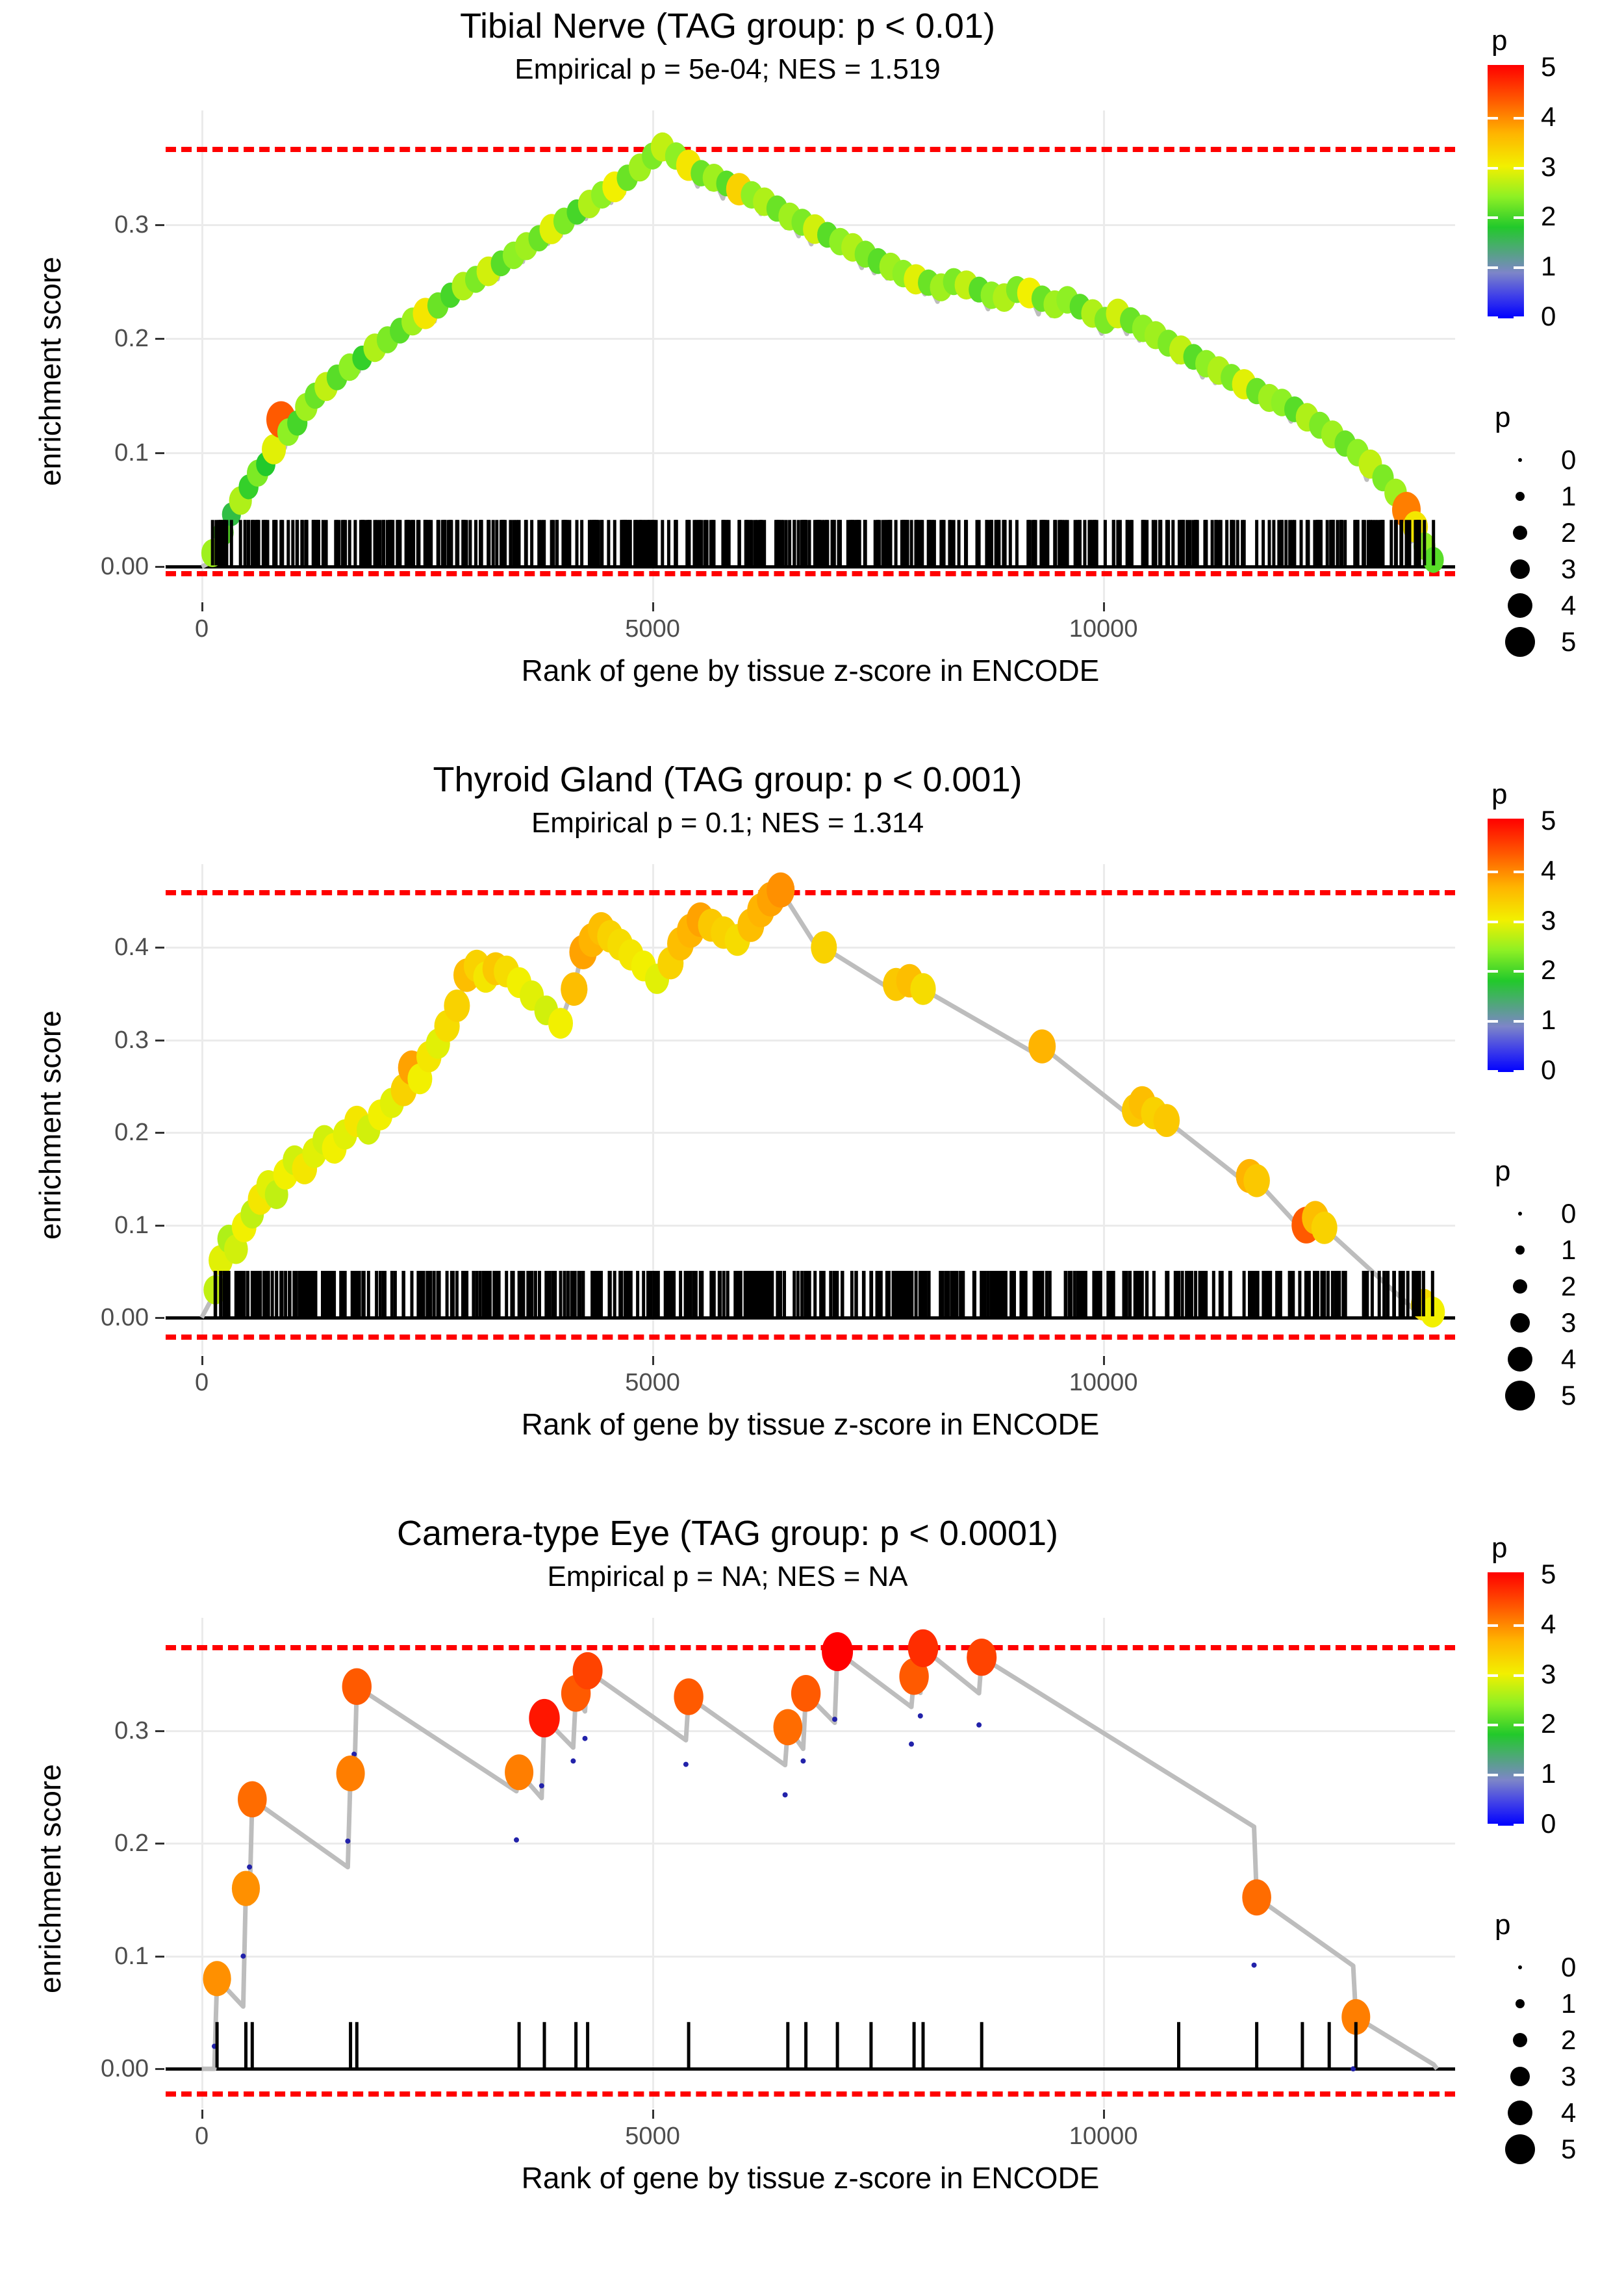 The height and width of the screenshot is (2274, 1624). What do you see at coordinates (1569, 2149) in the screenshot?
I see `size-legend-label: 5` at bounding box center [1569, 2149].